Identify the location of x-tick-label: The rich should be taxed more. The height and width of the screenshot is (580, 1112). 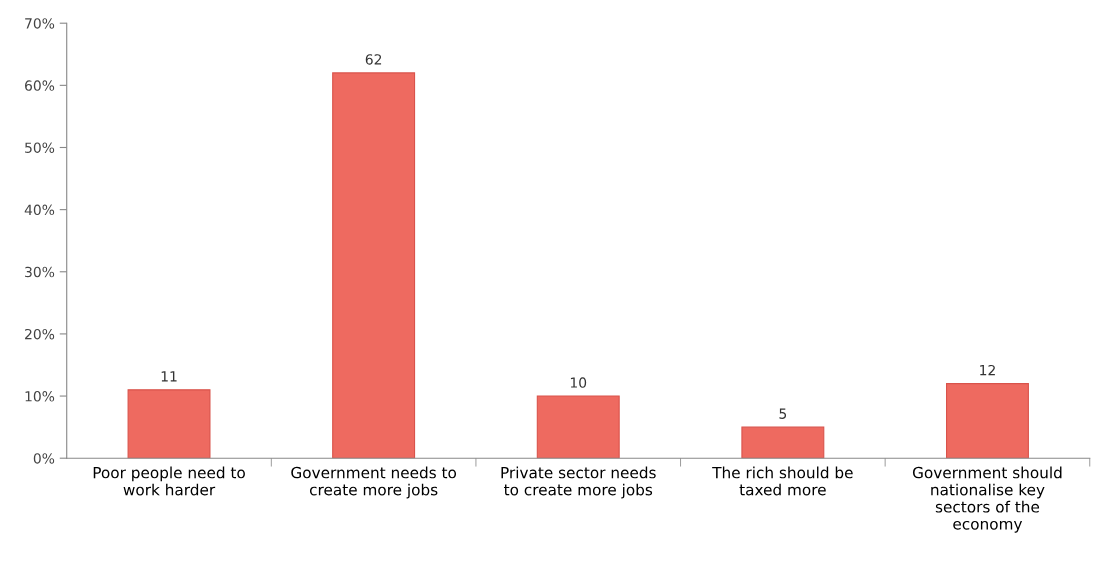
(782, 481).